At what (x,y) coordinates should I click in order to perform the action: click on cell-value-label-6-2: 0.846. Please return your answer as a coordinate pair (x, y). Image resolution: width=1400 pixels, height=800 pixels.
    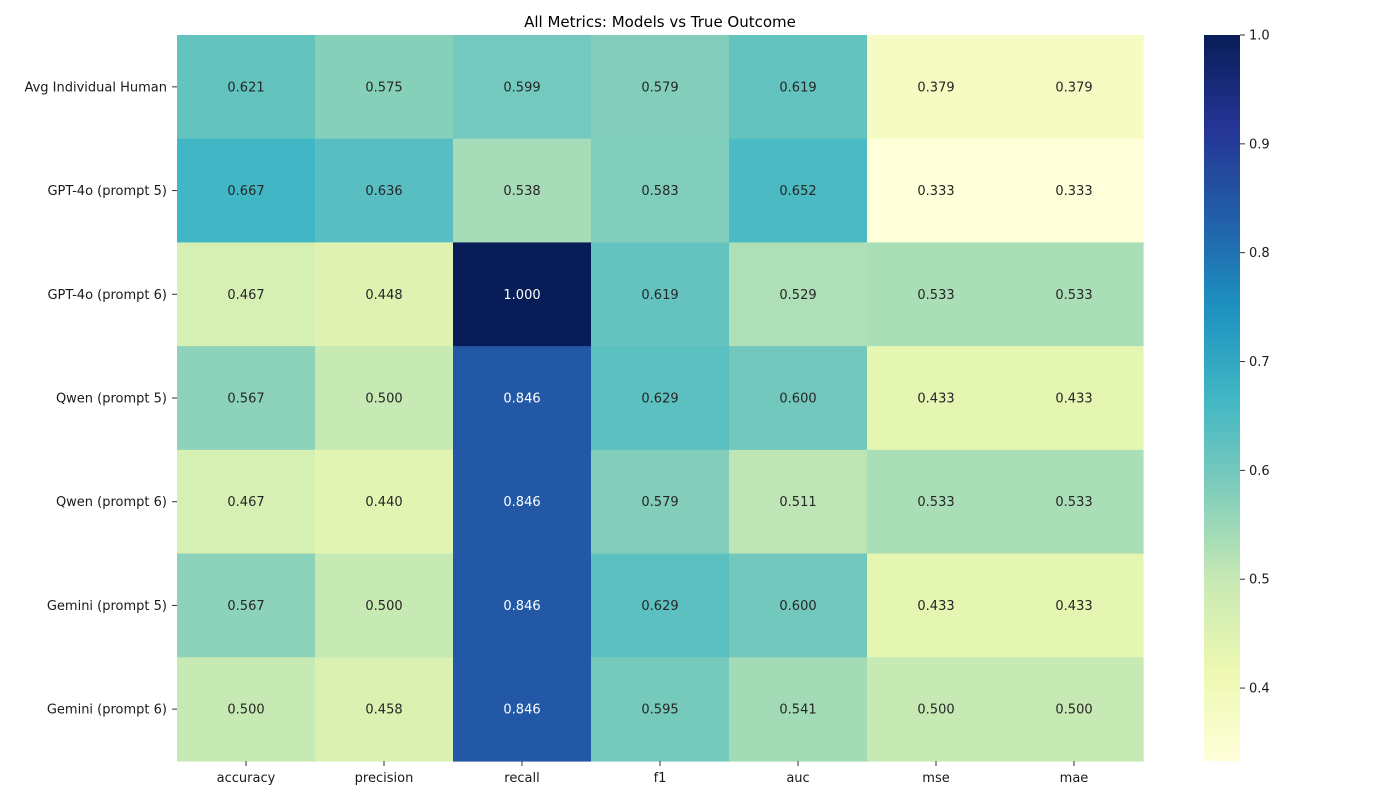
    Looking at the image, I should click on (521, 710).